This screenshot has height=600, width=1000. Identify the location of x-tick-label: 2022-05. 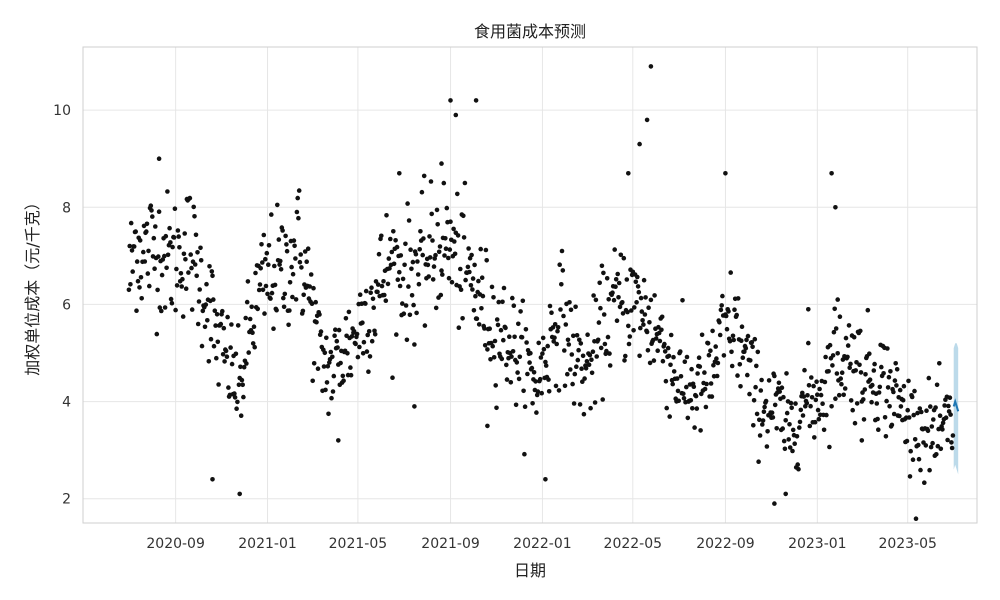
(633, 544).